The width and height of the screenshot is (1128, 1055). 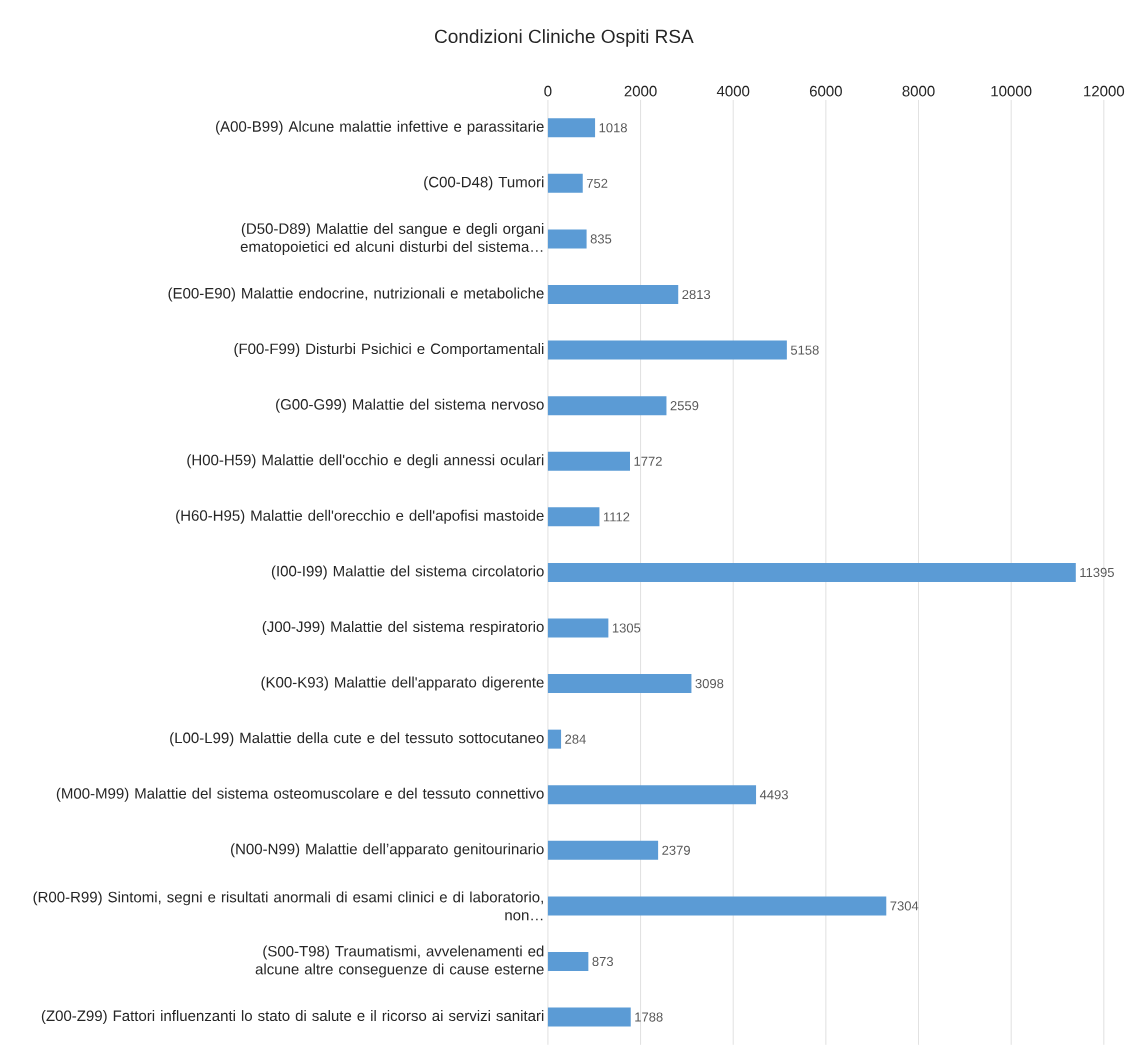 I want to click on data-label: 2379, so click(x=676, y=850).